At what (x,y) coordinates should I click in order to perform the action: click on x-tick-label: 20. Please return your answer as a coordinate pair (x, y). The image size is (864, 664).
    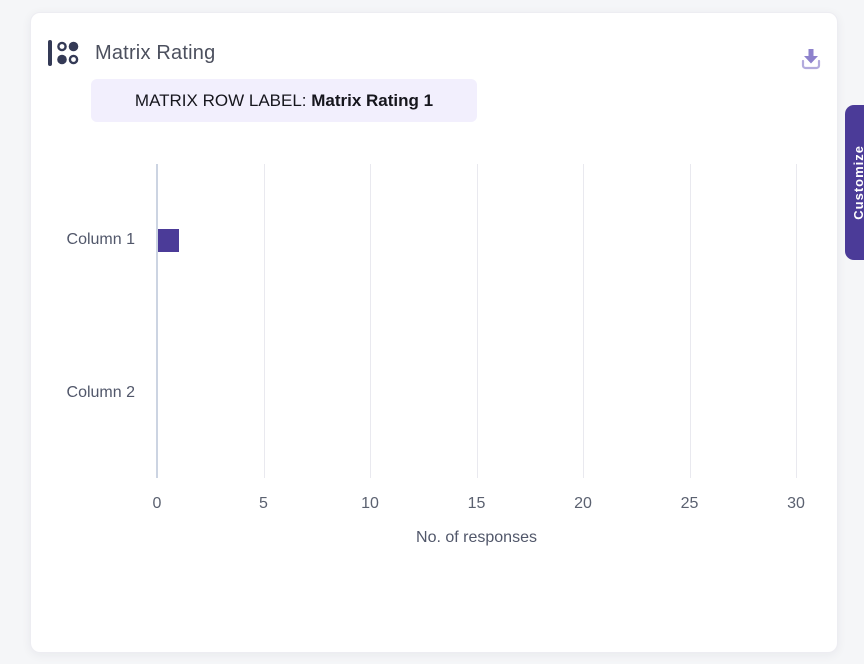
    Looking at the image, I should click on (583, 503).